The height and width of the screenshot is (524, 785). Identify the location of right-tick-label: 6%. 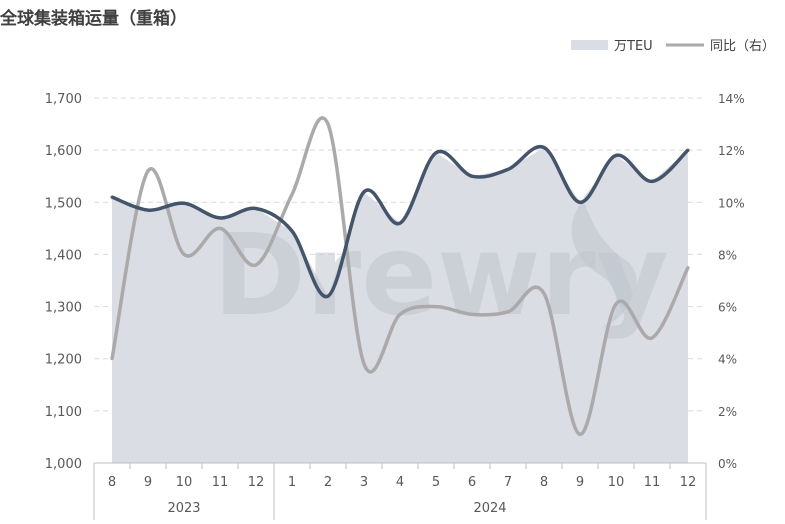
(727, 308).